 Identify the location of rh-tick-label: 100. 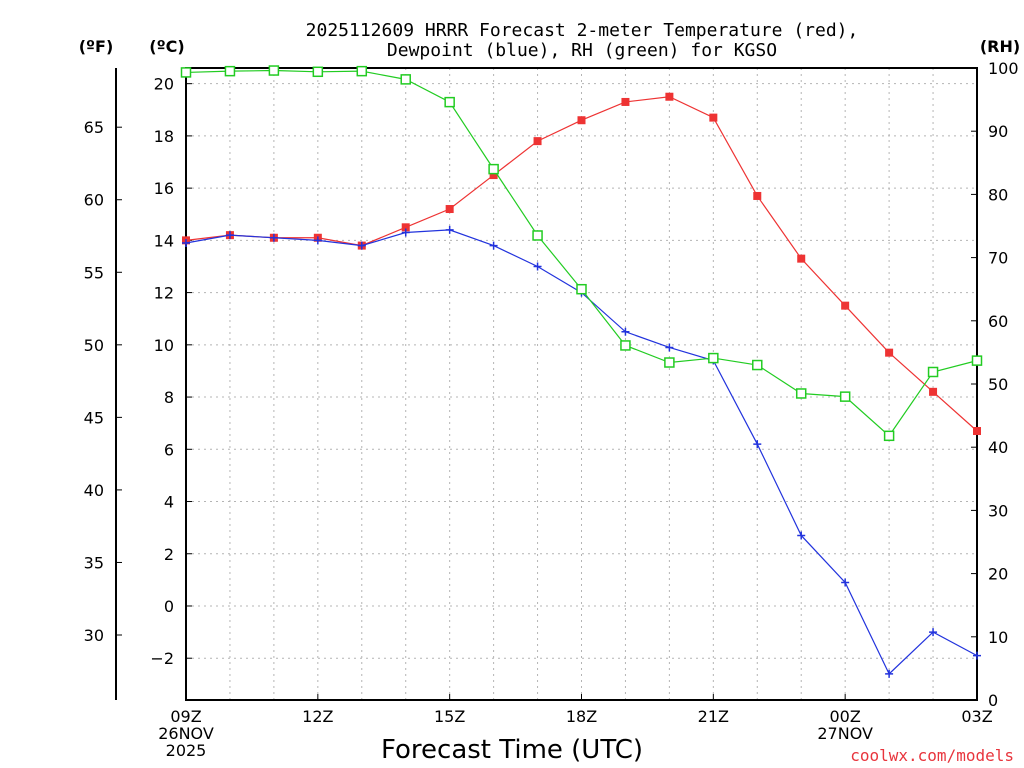
(1003, 68).